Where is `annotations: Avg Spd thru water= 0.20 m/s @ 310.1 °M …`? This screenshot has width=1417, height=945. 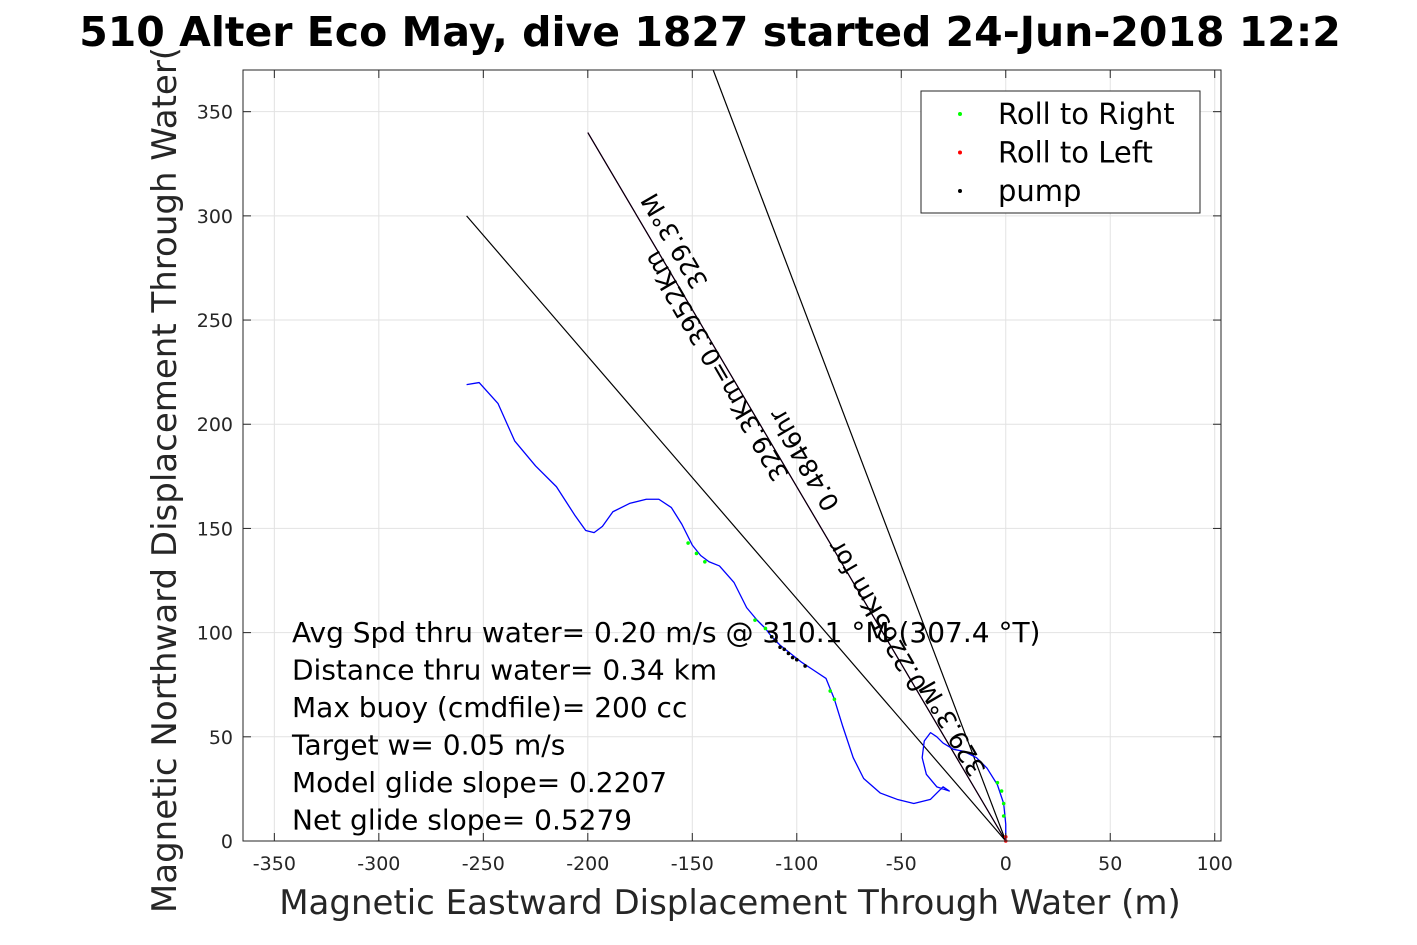
annotations: Avg Spd thru water= 0.20 m/s @ 310.1 °M … is located at coordinates (665, 726).